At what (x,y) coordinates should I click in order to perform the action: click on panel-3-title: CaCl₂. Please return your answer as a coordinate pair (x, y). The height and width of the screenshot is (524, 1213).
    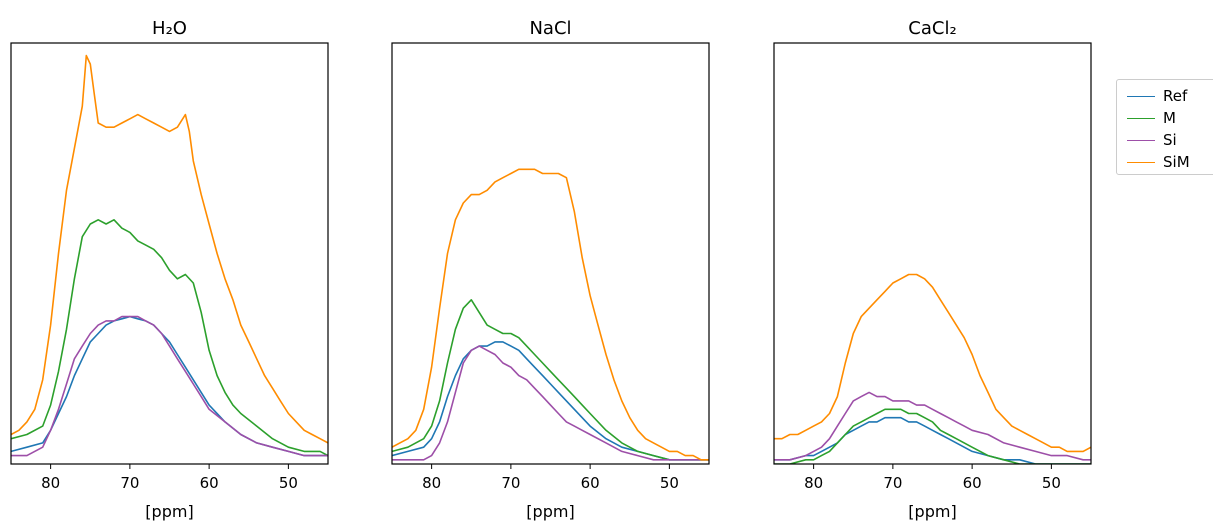
    Looking at the image, I should click on (932, 28).